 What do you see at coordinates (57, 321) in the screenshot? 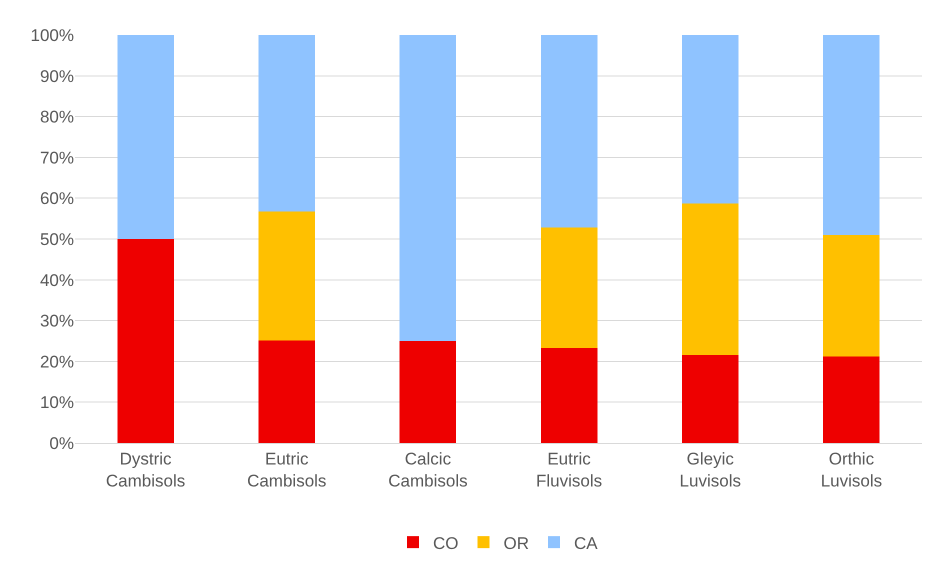
I see `y-tick-label: 30%` at bounding box center [57, 321].